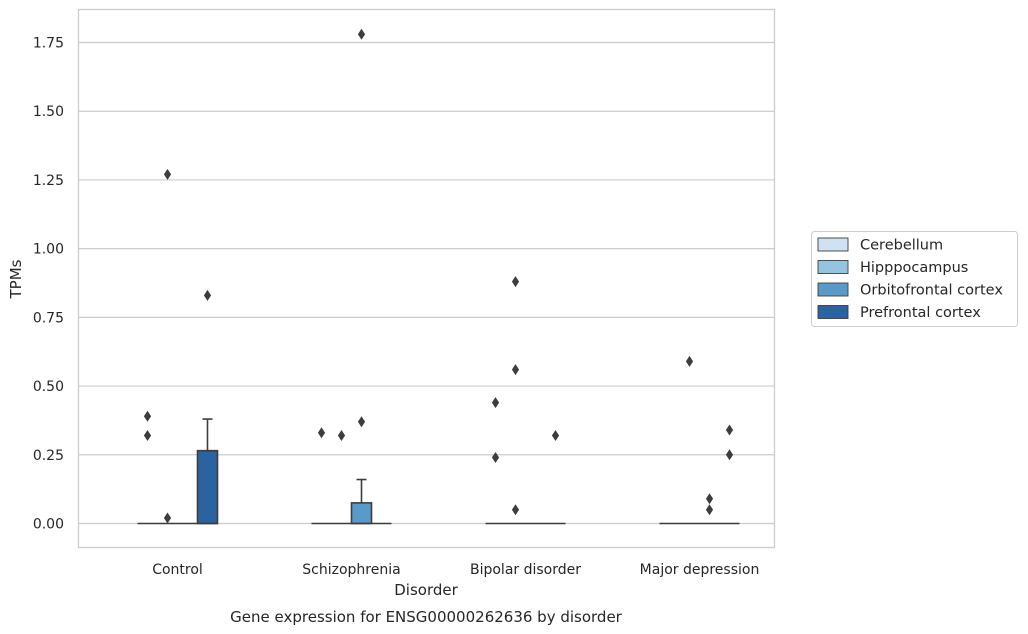 The width and height of the screenshot is (1028, 634). What do you see at coordinates (426, 590) in the screenshot?
I see `x-axis-title: Disorder` at bounding box center [426, 590].